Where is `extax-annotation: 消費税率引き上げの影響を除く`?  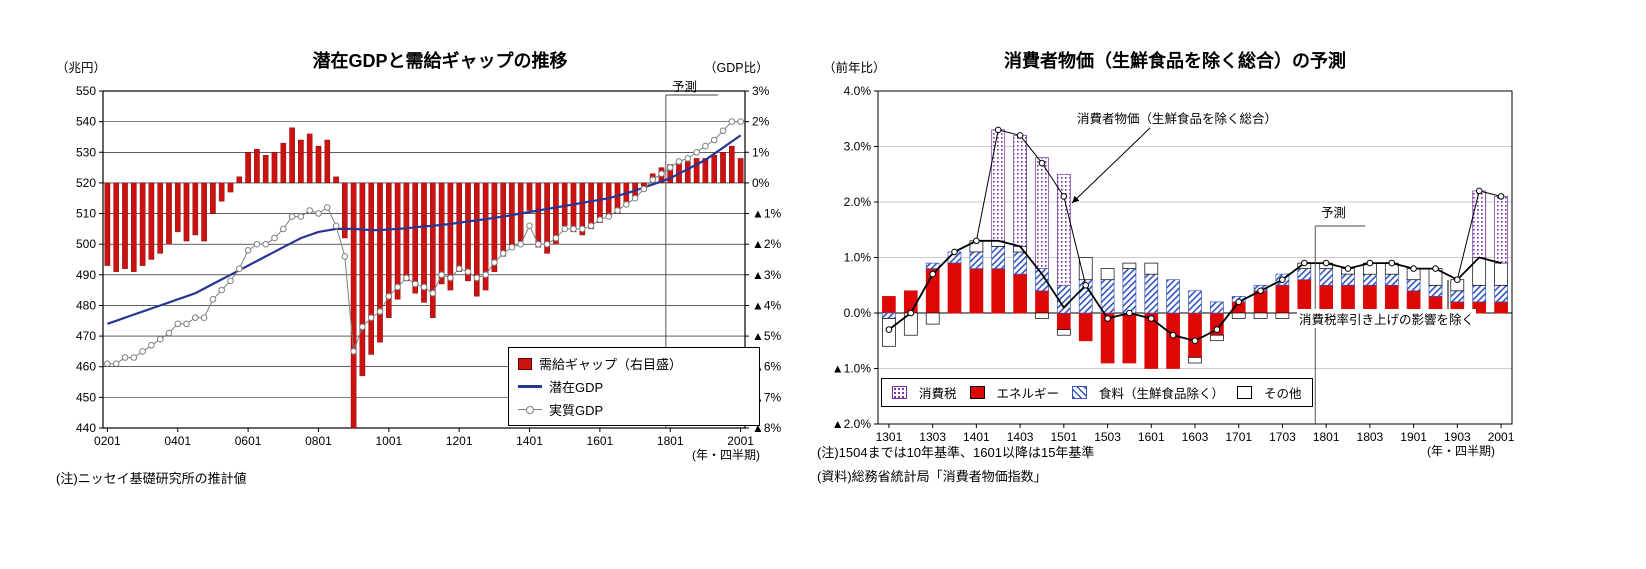
extax-annotation: 消費税率引き上げの影響を除く is located at coordinates (1387, 318).